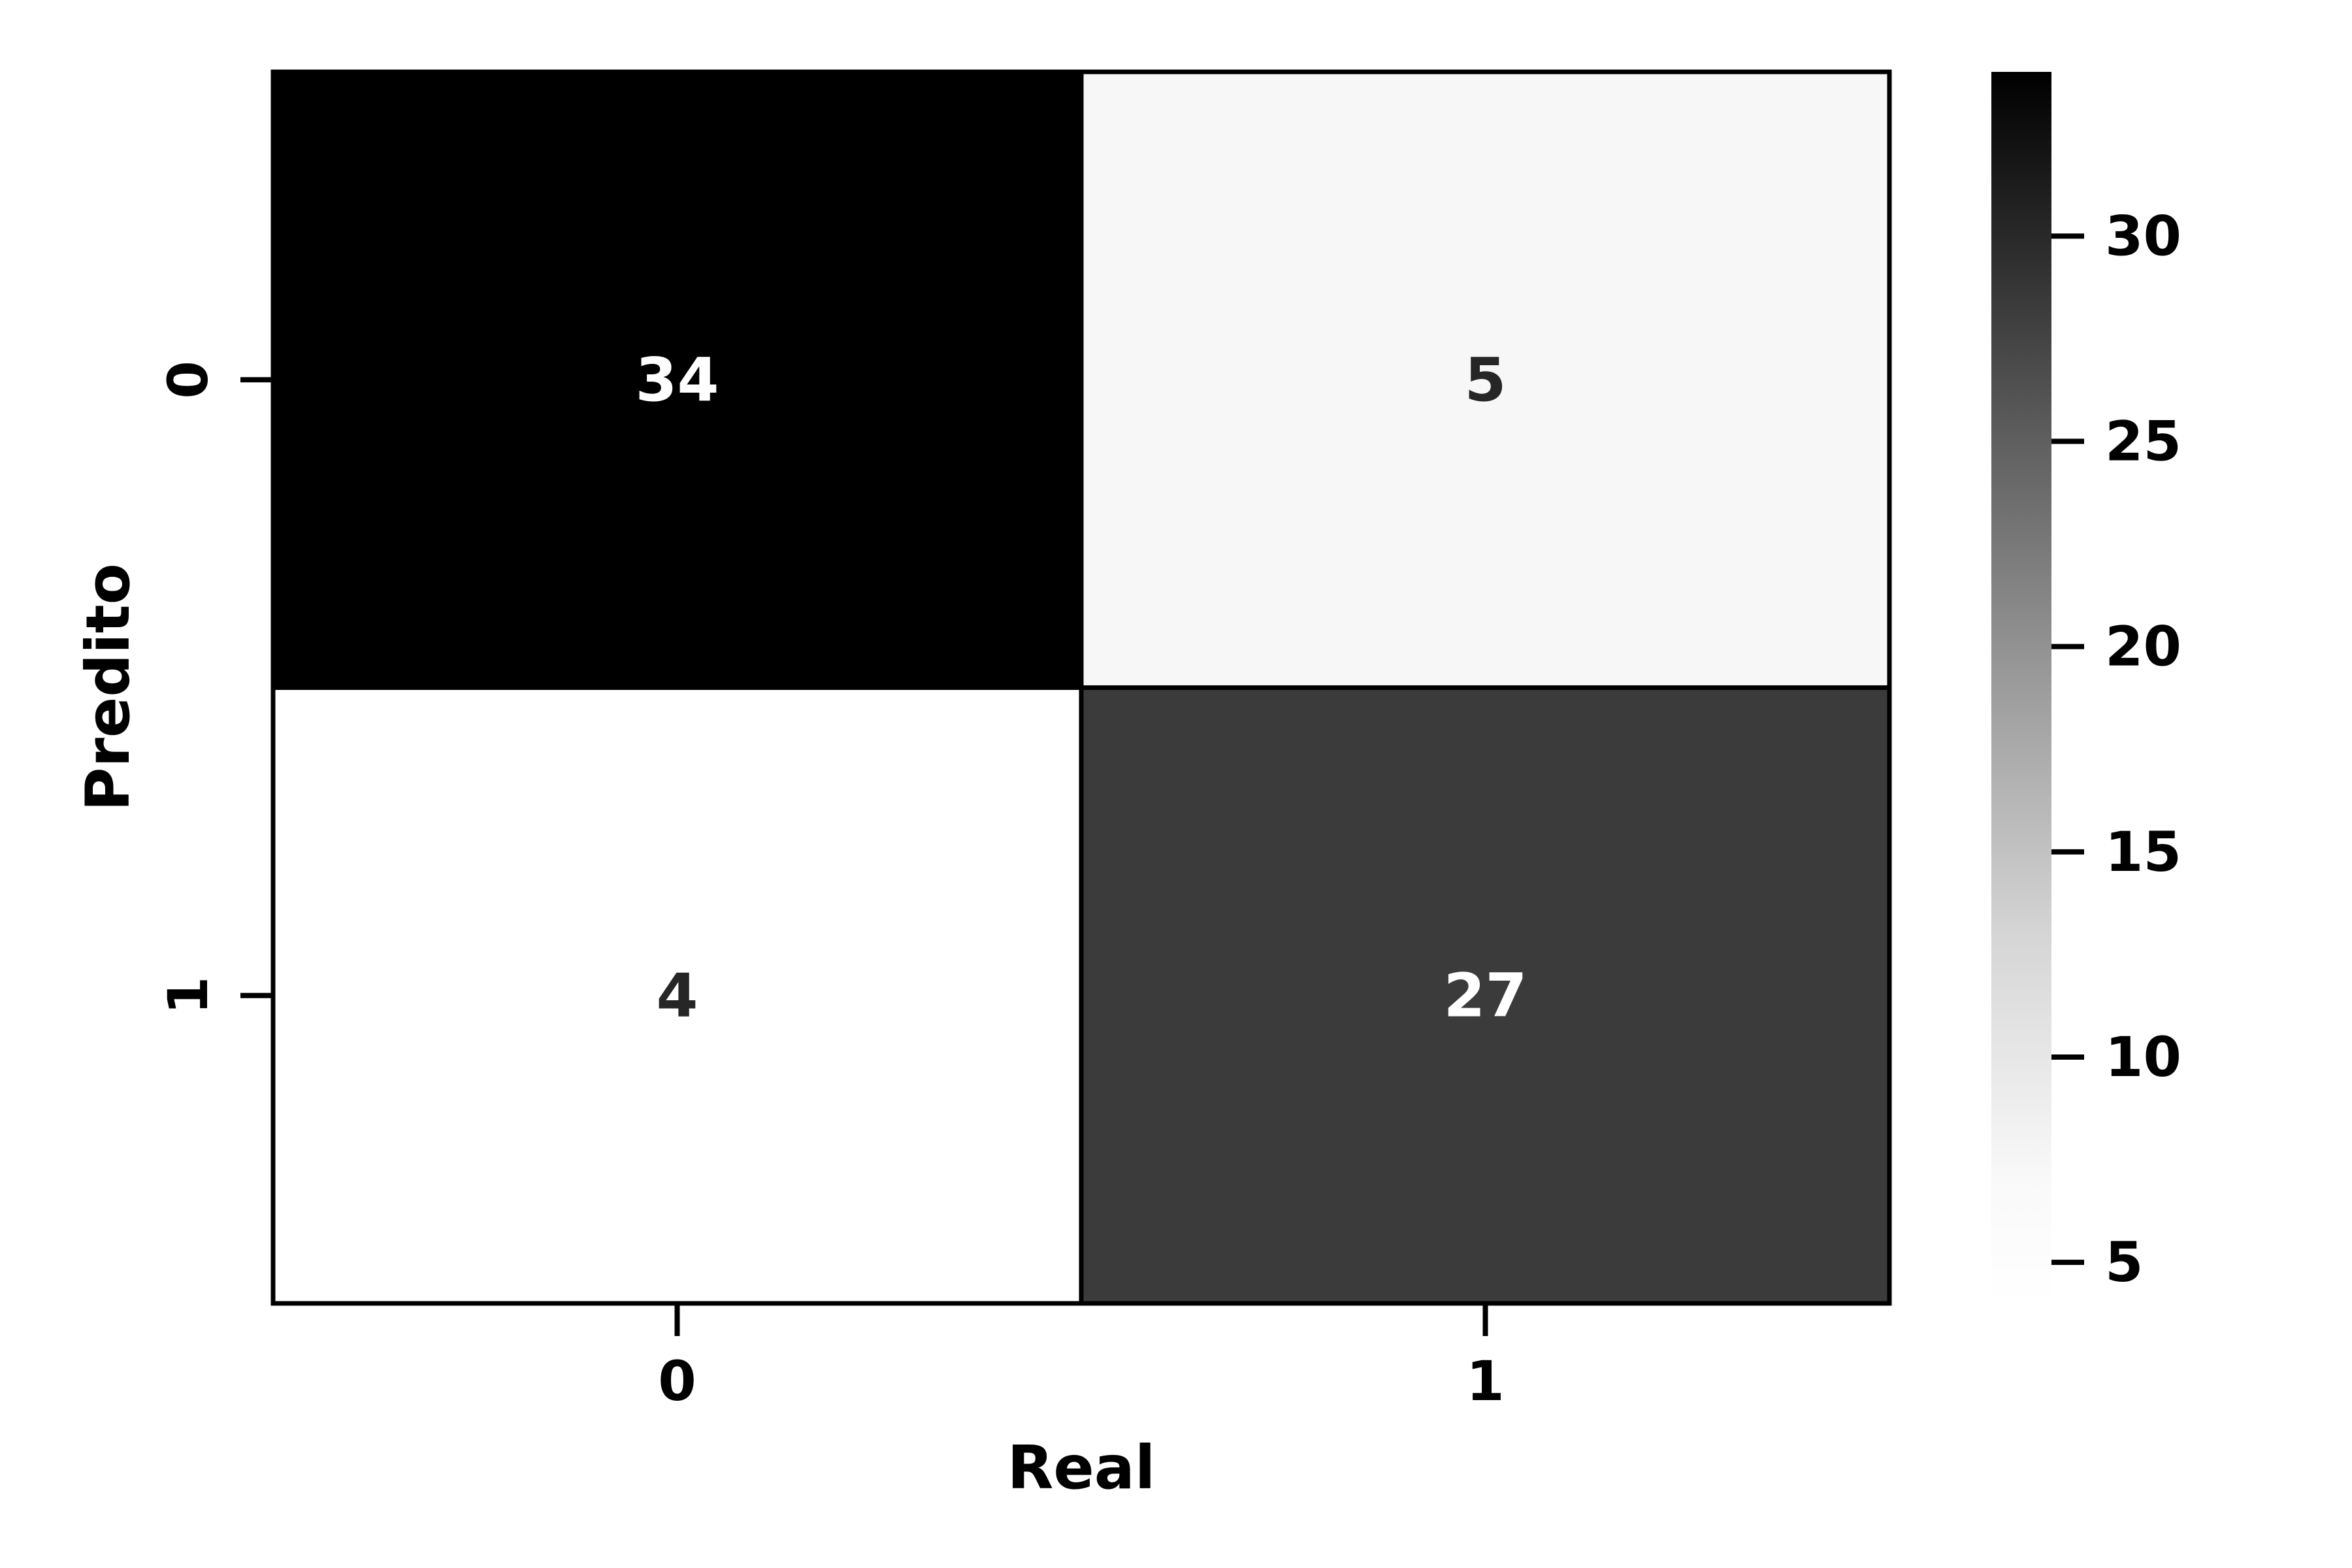 This screenshot has width=2352, height=1568. I want to click on cell-annotation-1-0: 4, so click(677, 995).